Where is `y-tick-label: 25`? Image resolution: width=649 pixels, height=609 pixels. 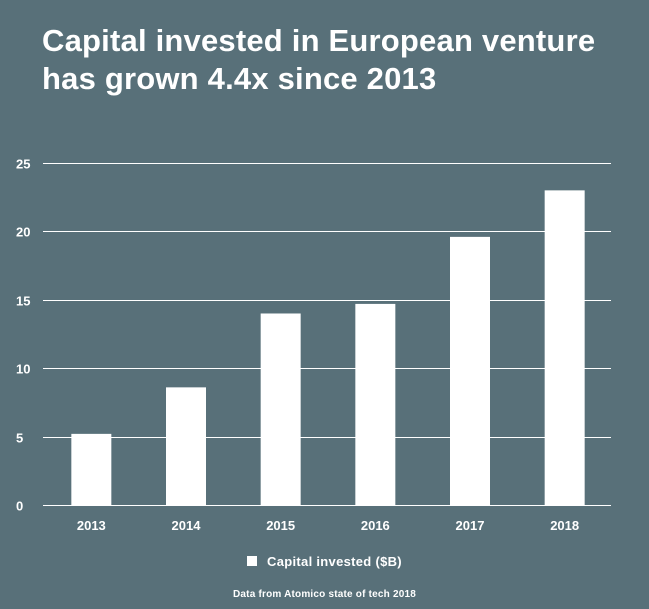 y-tick-label: 25 is located at coordinates (23, 164).